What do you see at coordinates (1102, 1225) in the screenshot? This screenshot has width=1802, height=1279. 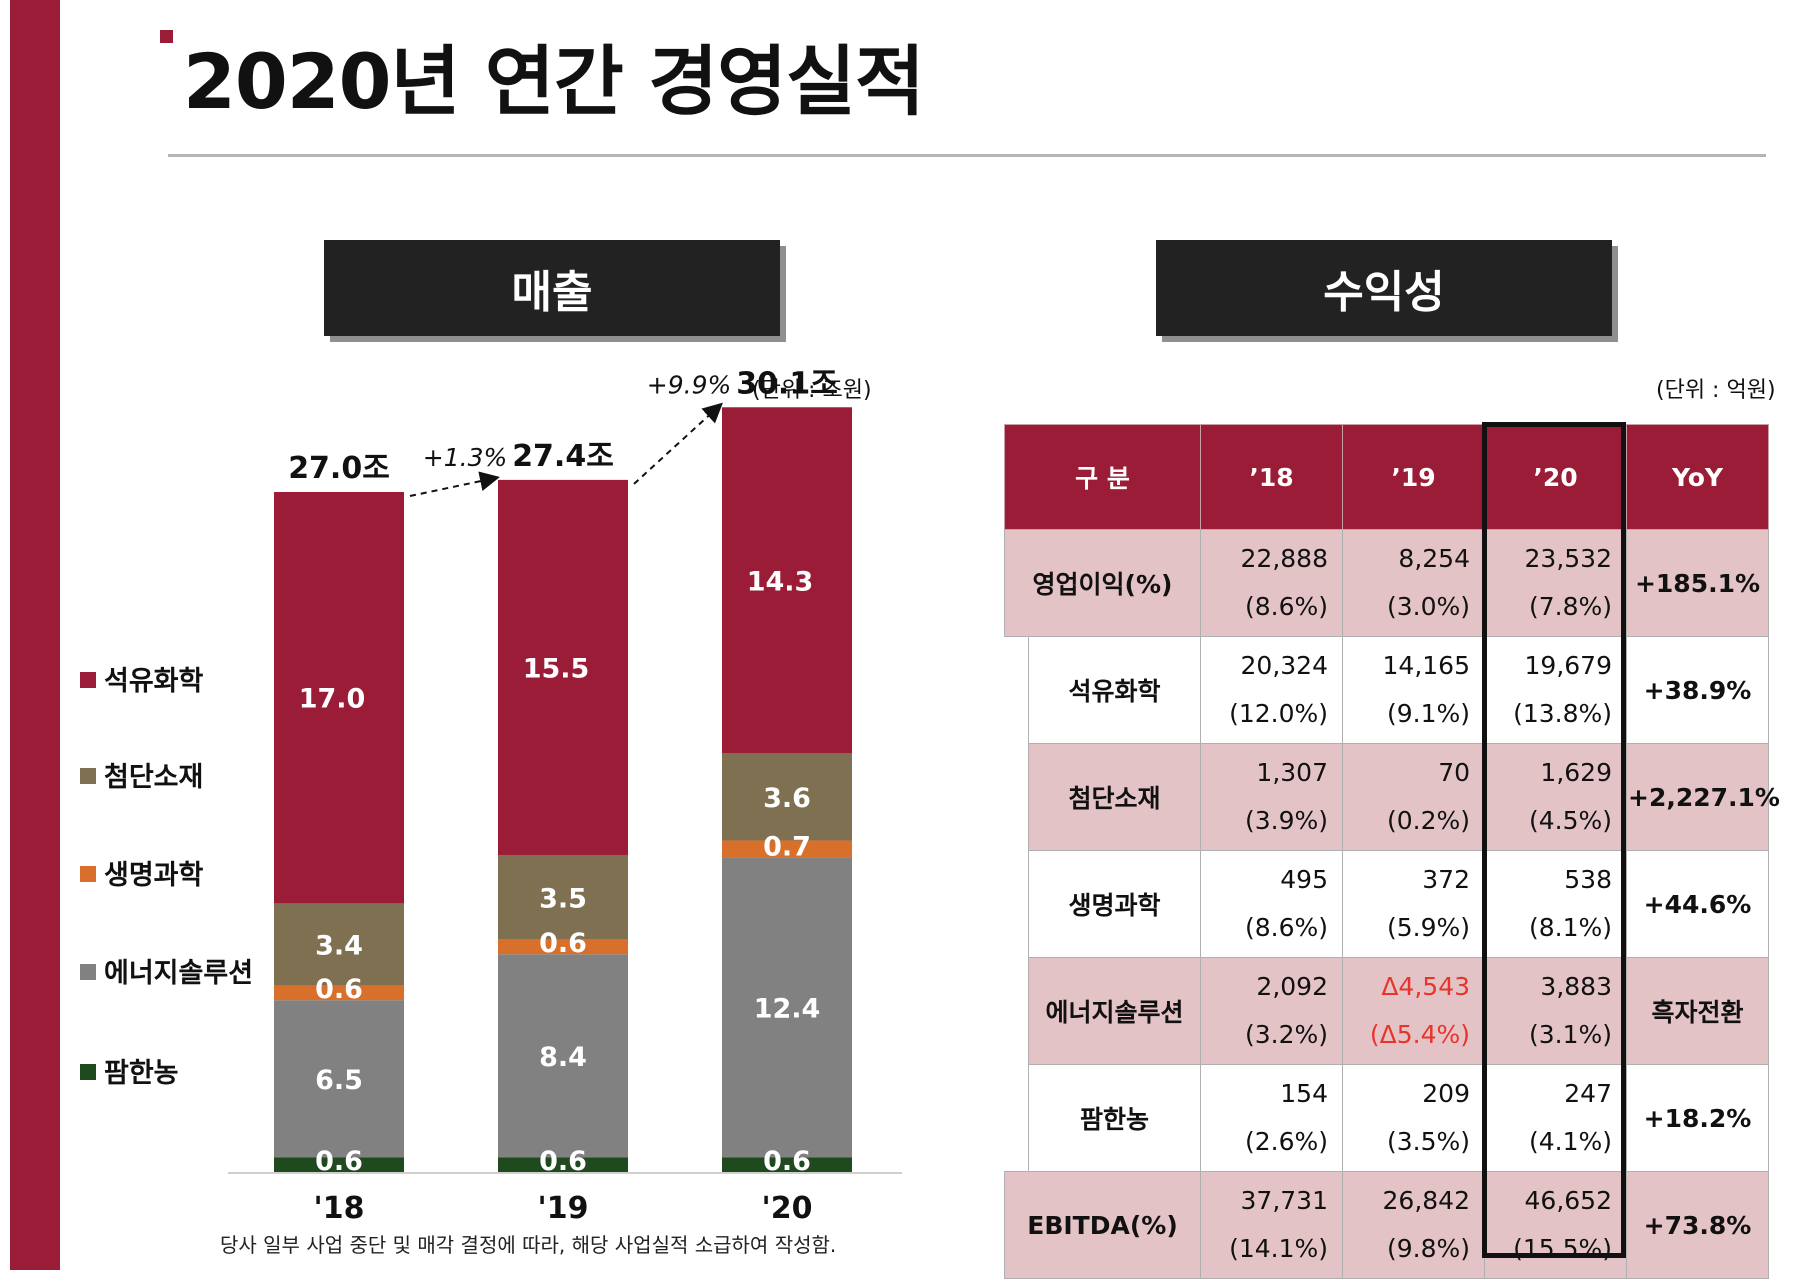 I see `row-label: EBITDA(%)` at bounding box center [1102, 1225].